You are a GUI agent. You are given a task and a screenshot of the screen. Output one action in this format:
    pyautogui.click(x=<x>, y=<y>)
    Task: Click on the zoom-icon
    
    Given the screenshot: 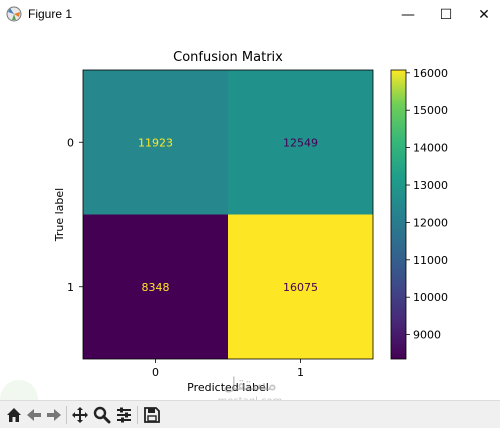 What is the action you would take?
    pyautogui.click(x=102, y=415)
    